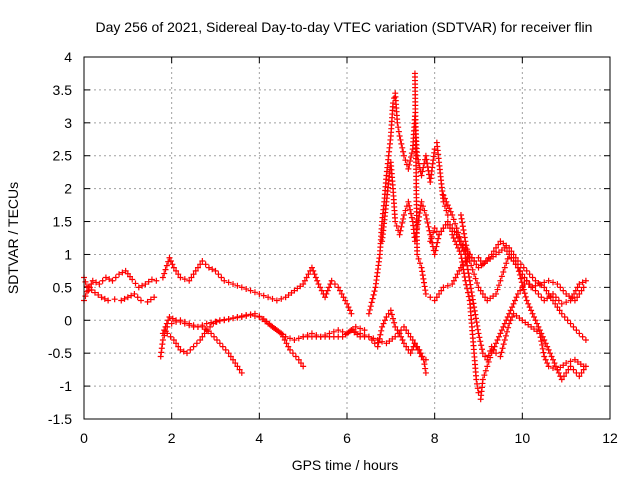 This screenshot has height=480, width=640. What do you see at coordinates (259, 438) in the screenshot?
I see `x-tick-label: 4` at bounding box center [259, 438].